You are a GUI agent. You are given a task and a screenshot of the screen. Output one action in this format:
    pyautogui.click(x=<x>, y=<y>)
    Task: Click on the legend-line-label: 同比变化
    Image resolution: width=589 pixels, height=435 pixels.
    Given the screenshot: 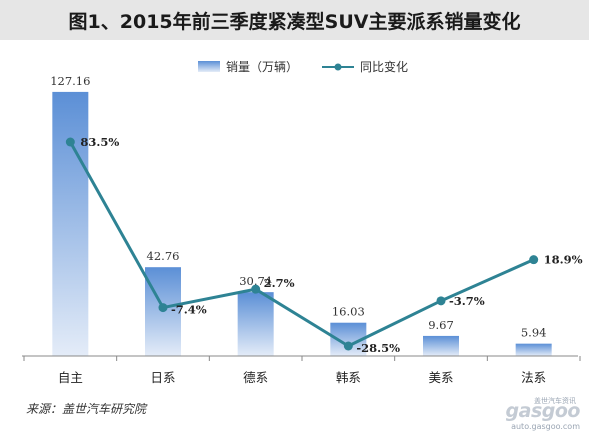 What is the action you would take?
    pyautogui.click(x=384, y=66)
    